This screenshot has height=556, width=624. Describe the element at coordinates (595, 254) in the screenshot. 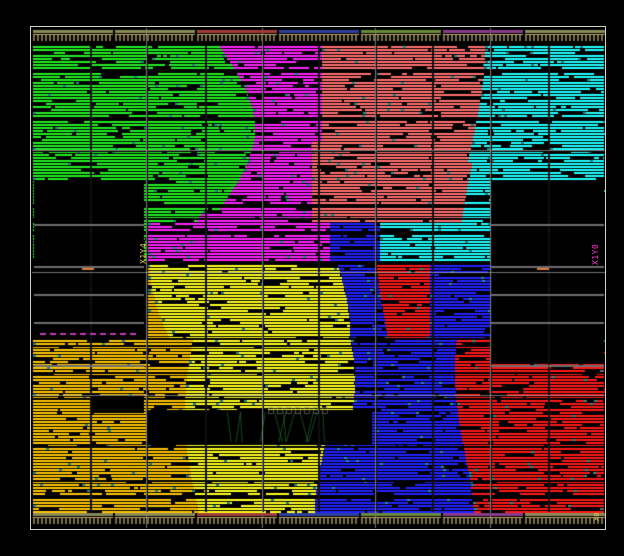

I see `clock-region-label-right: X1Y0` at that location.